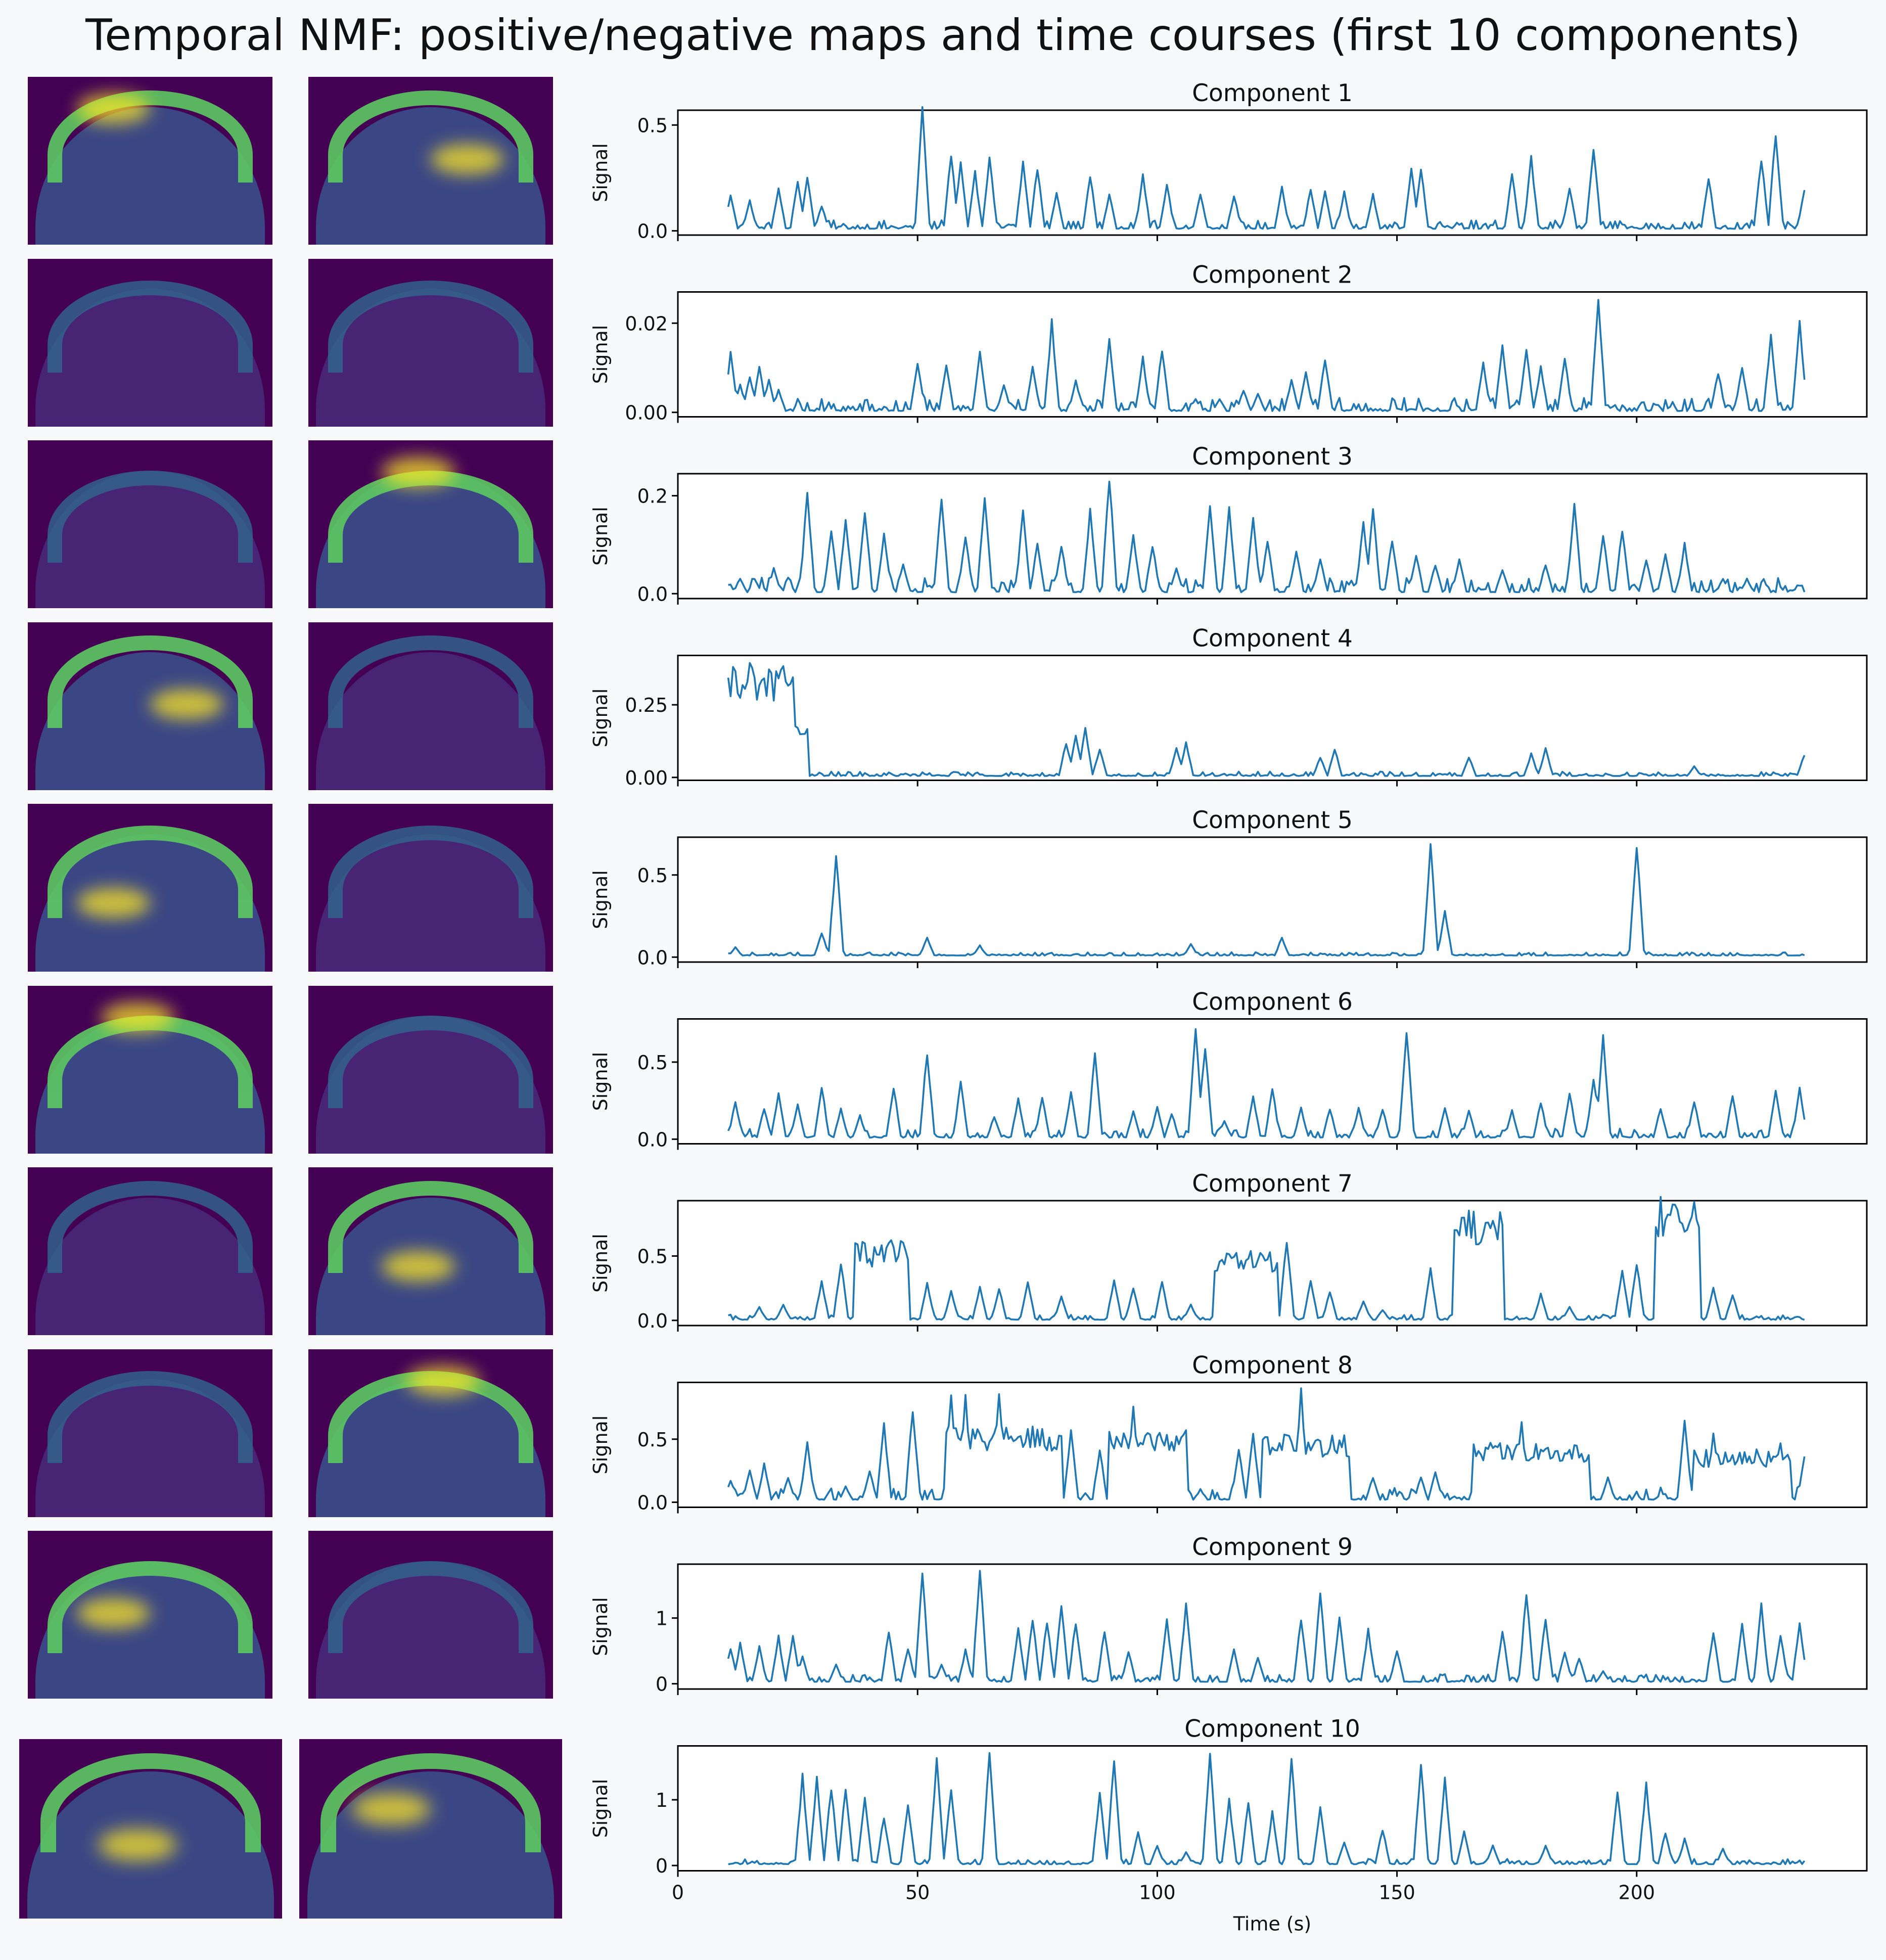 The height and width of the screenshot is (1960, 1886). Describe the element at coordinates (430, 888) in the screenshot. I see `component-5-negative-map` at that location.